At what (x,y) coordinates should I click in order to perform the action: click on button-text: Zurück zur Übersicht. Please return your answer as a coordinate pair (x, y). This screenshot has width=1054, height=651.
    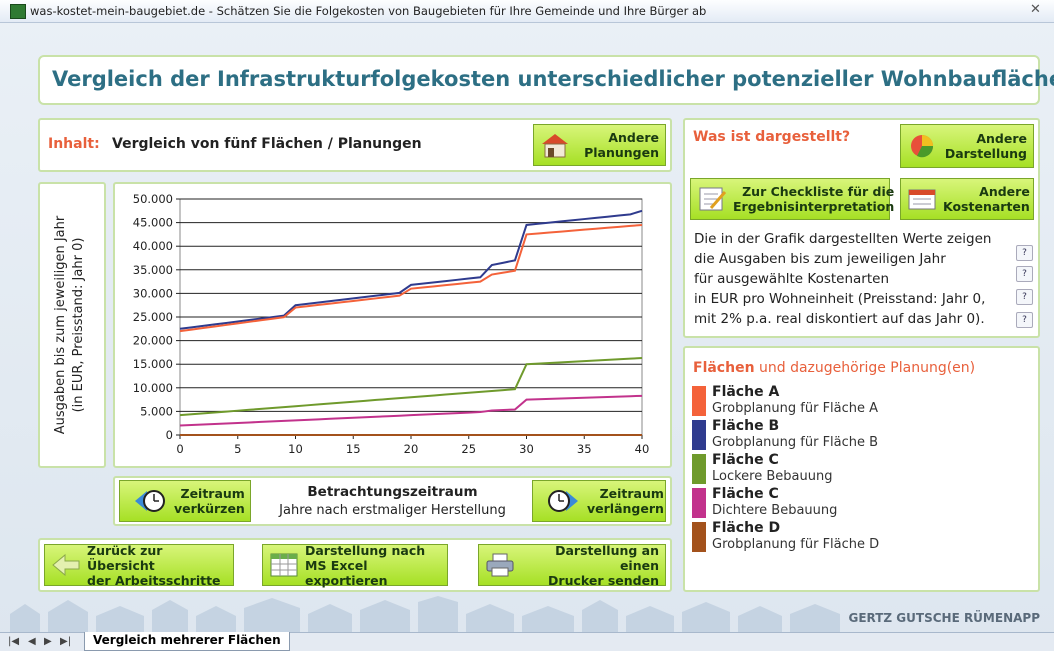
    Looking at the image, I should click on (125, 557).